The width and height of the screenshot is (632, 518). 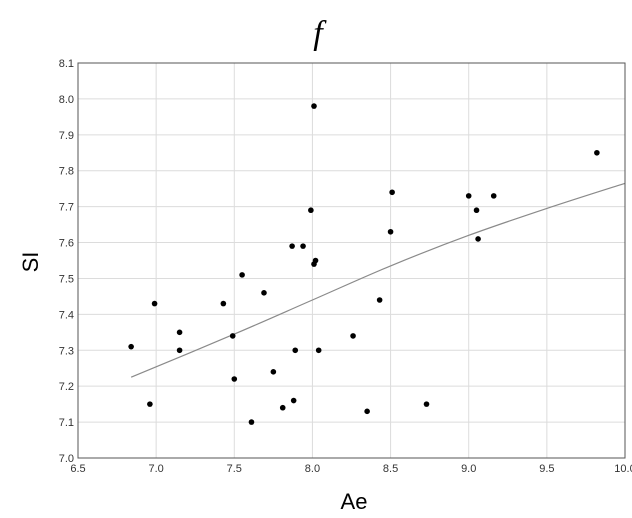 What do you see at coordinates (66, 172) in the screenshot?
I see `y-tick-label: 7.8` at bounding box center [66, 172].